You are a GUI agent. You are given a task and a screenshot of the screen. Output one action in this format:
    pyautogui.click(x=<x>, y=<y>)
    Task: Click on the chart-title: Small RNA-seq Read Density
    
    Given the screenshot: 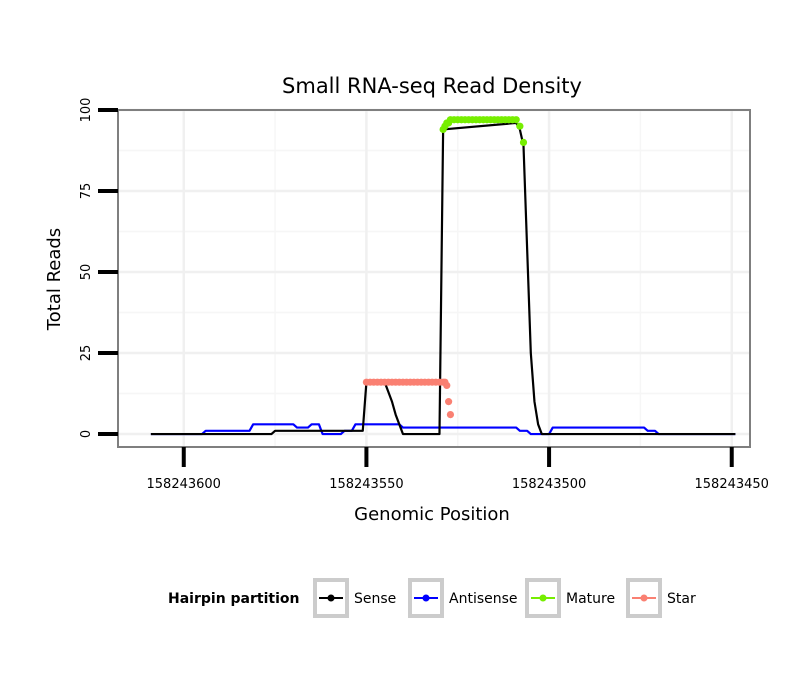 What is the action you would take?
    pyautogui.click(x=432, y=86)
    